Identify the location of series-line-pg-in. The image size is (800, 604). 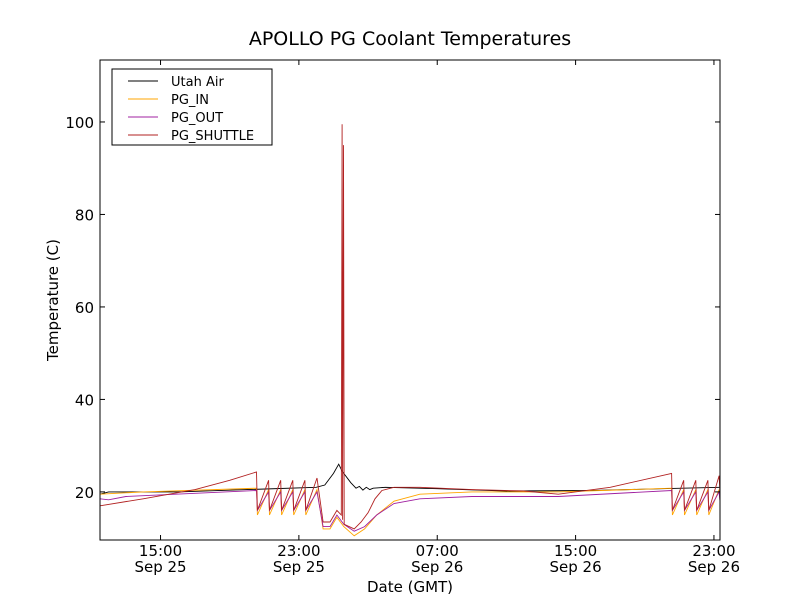
(410, 512).